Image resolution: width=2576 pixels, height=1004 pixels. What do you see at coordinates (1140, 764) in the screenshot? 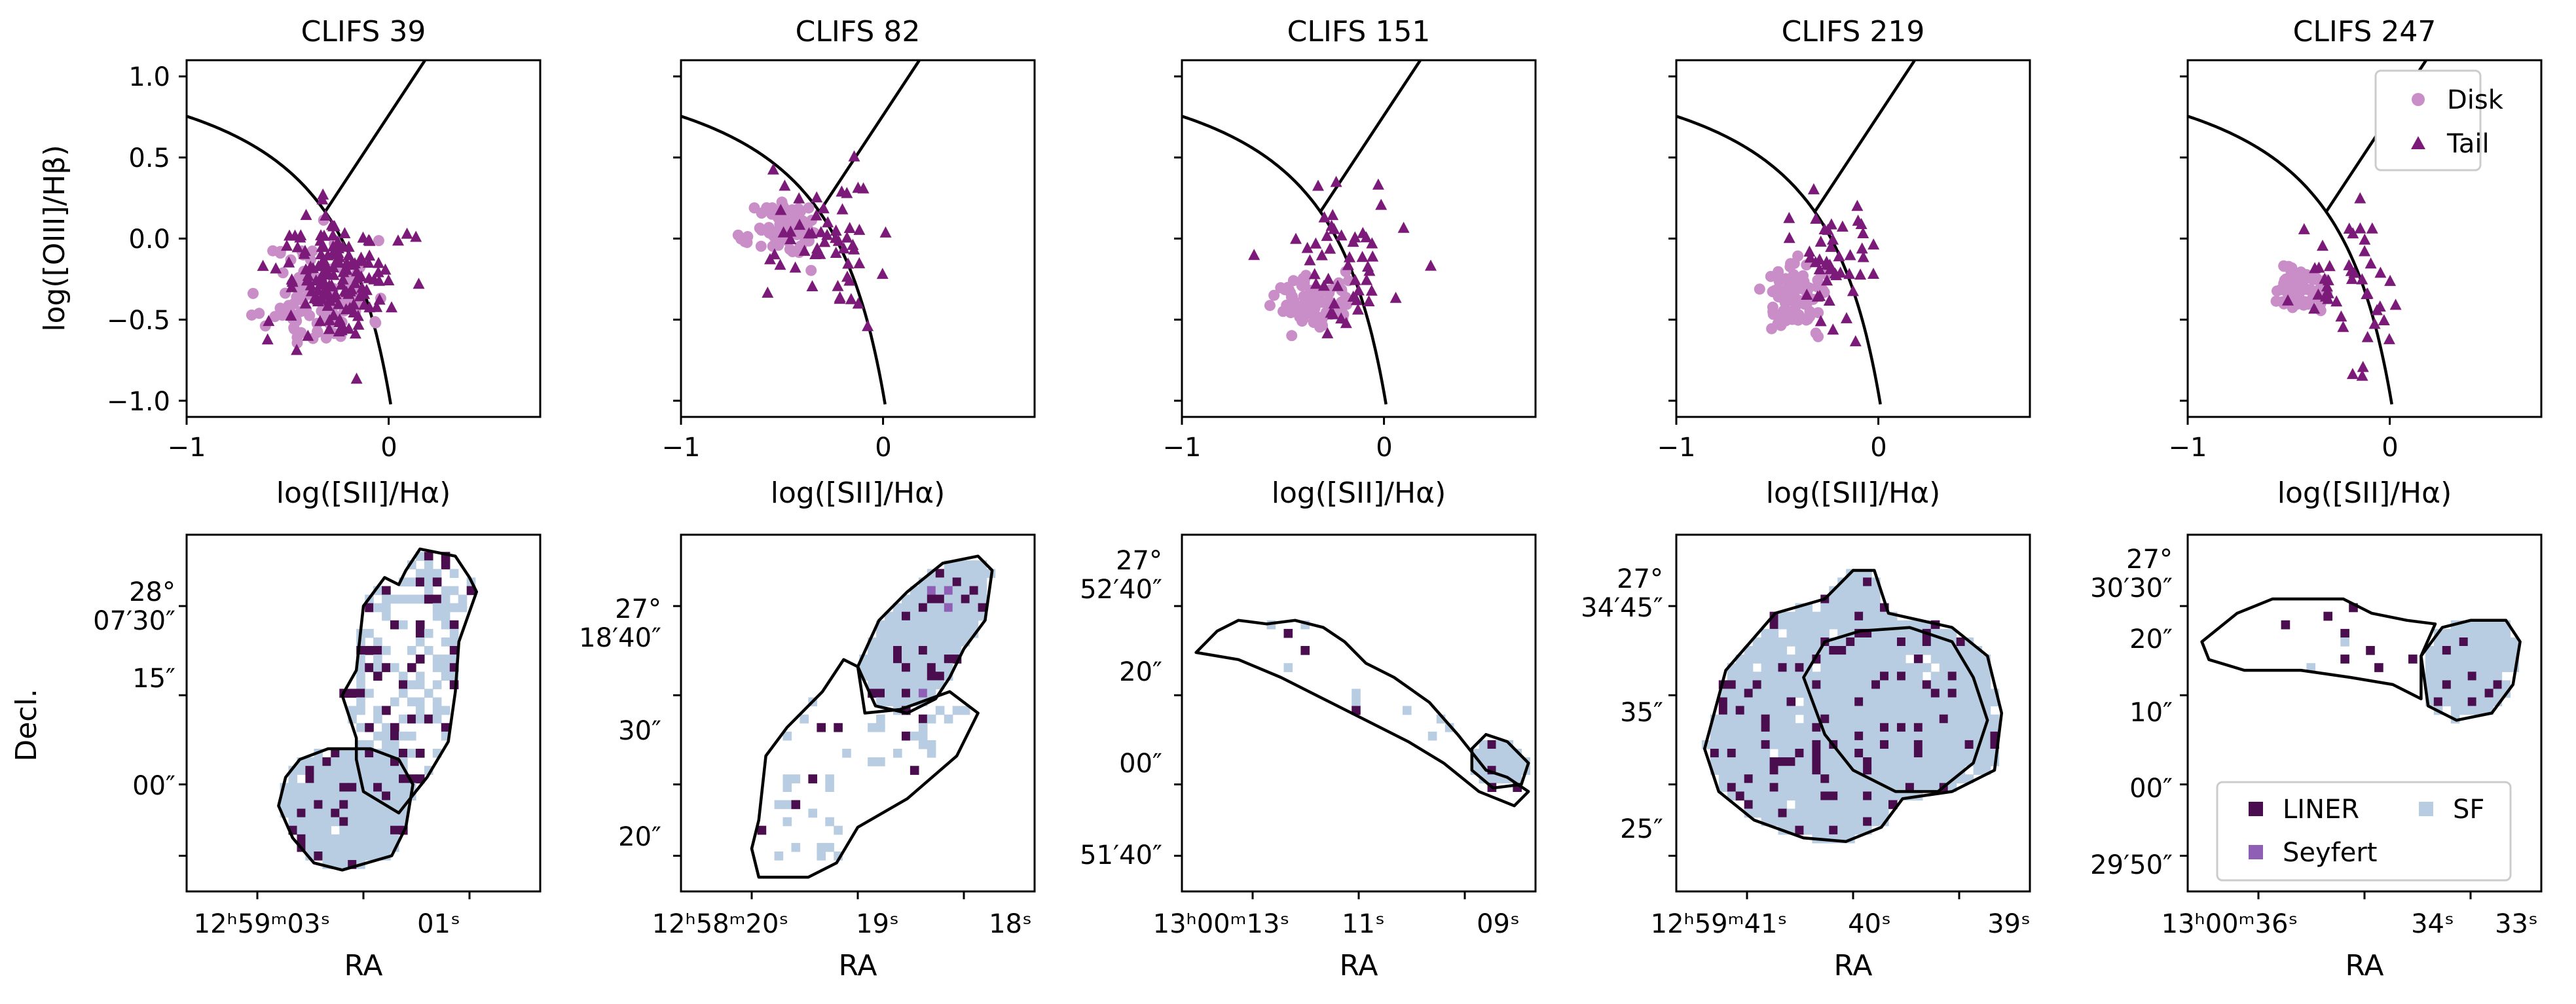
I see `y-tick-label: 00″` at bounding box center [1140, 764].